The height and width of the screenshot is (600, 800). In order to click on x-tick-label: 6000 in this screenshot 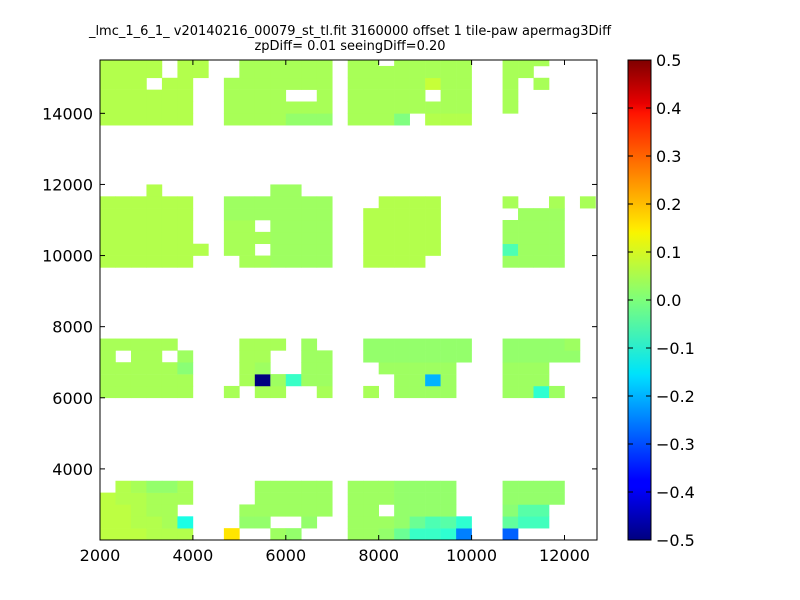, I will do `click(285, 555)`.